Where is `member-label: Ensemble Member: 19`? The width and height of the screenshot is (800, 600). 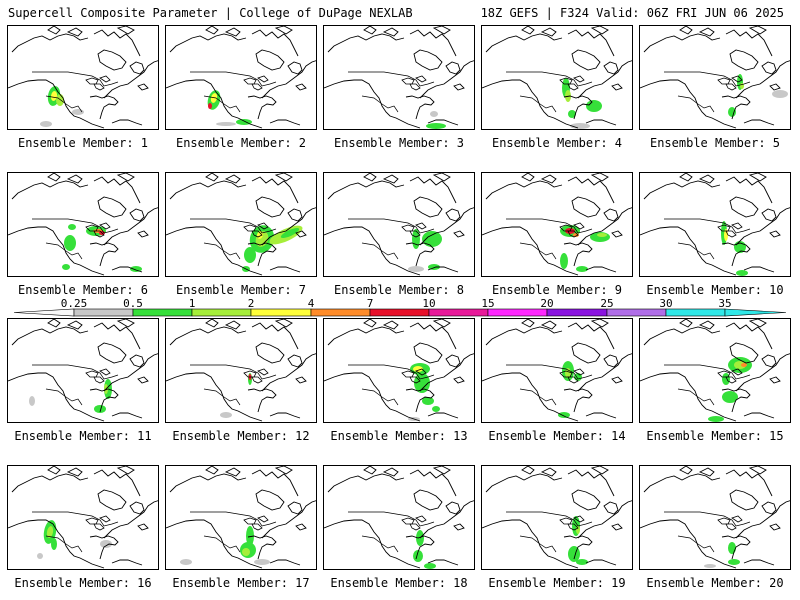
member-label: Ensemble Member: 19 is located at coordinates (557, 583).